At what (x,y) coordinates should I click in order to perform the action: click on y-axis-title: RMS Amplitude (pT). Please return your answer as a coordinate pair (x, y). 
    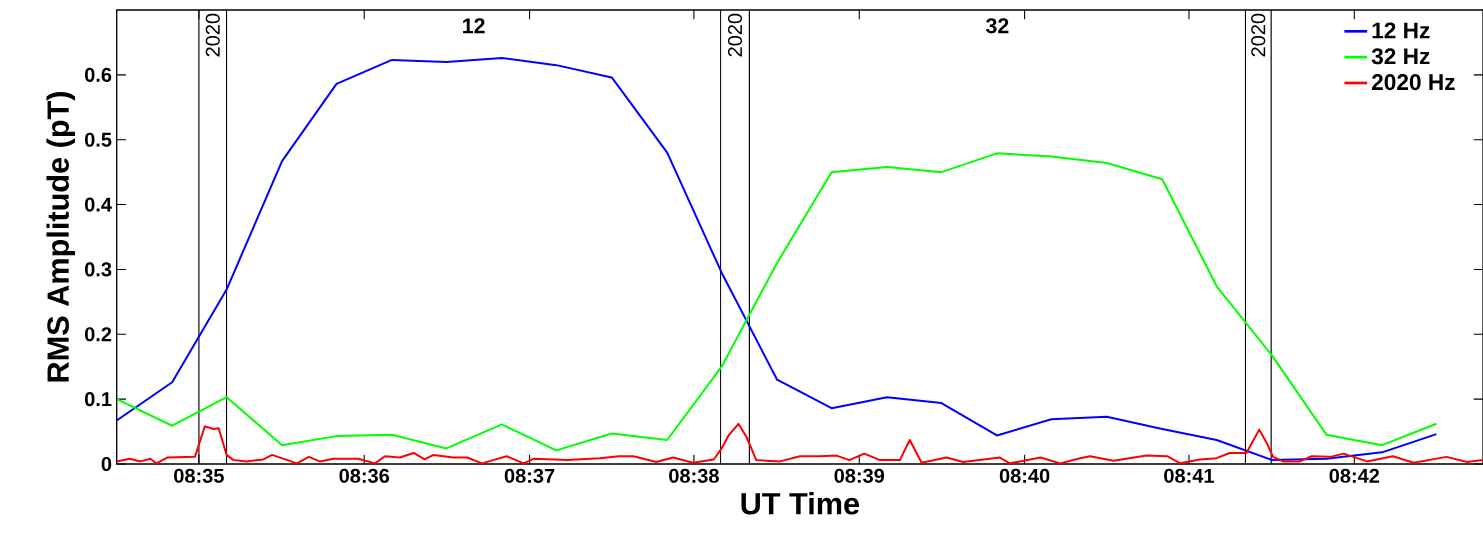
    Looking at the image, I should click on (61, 237).